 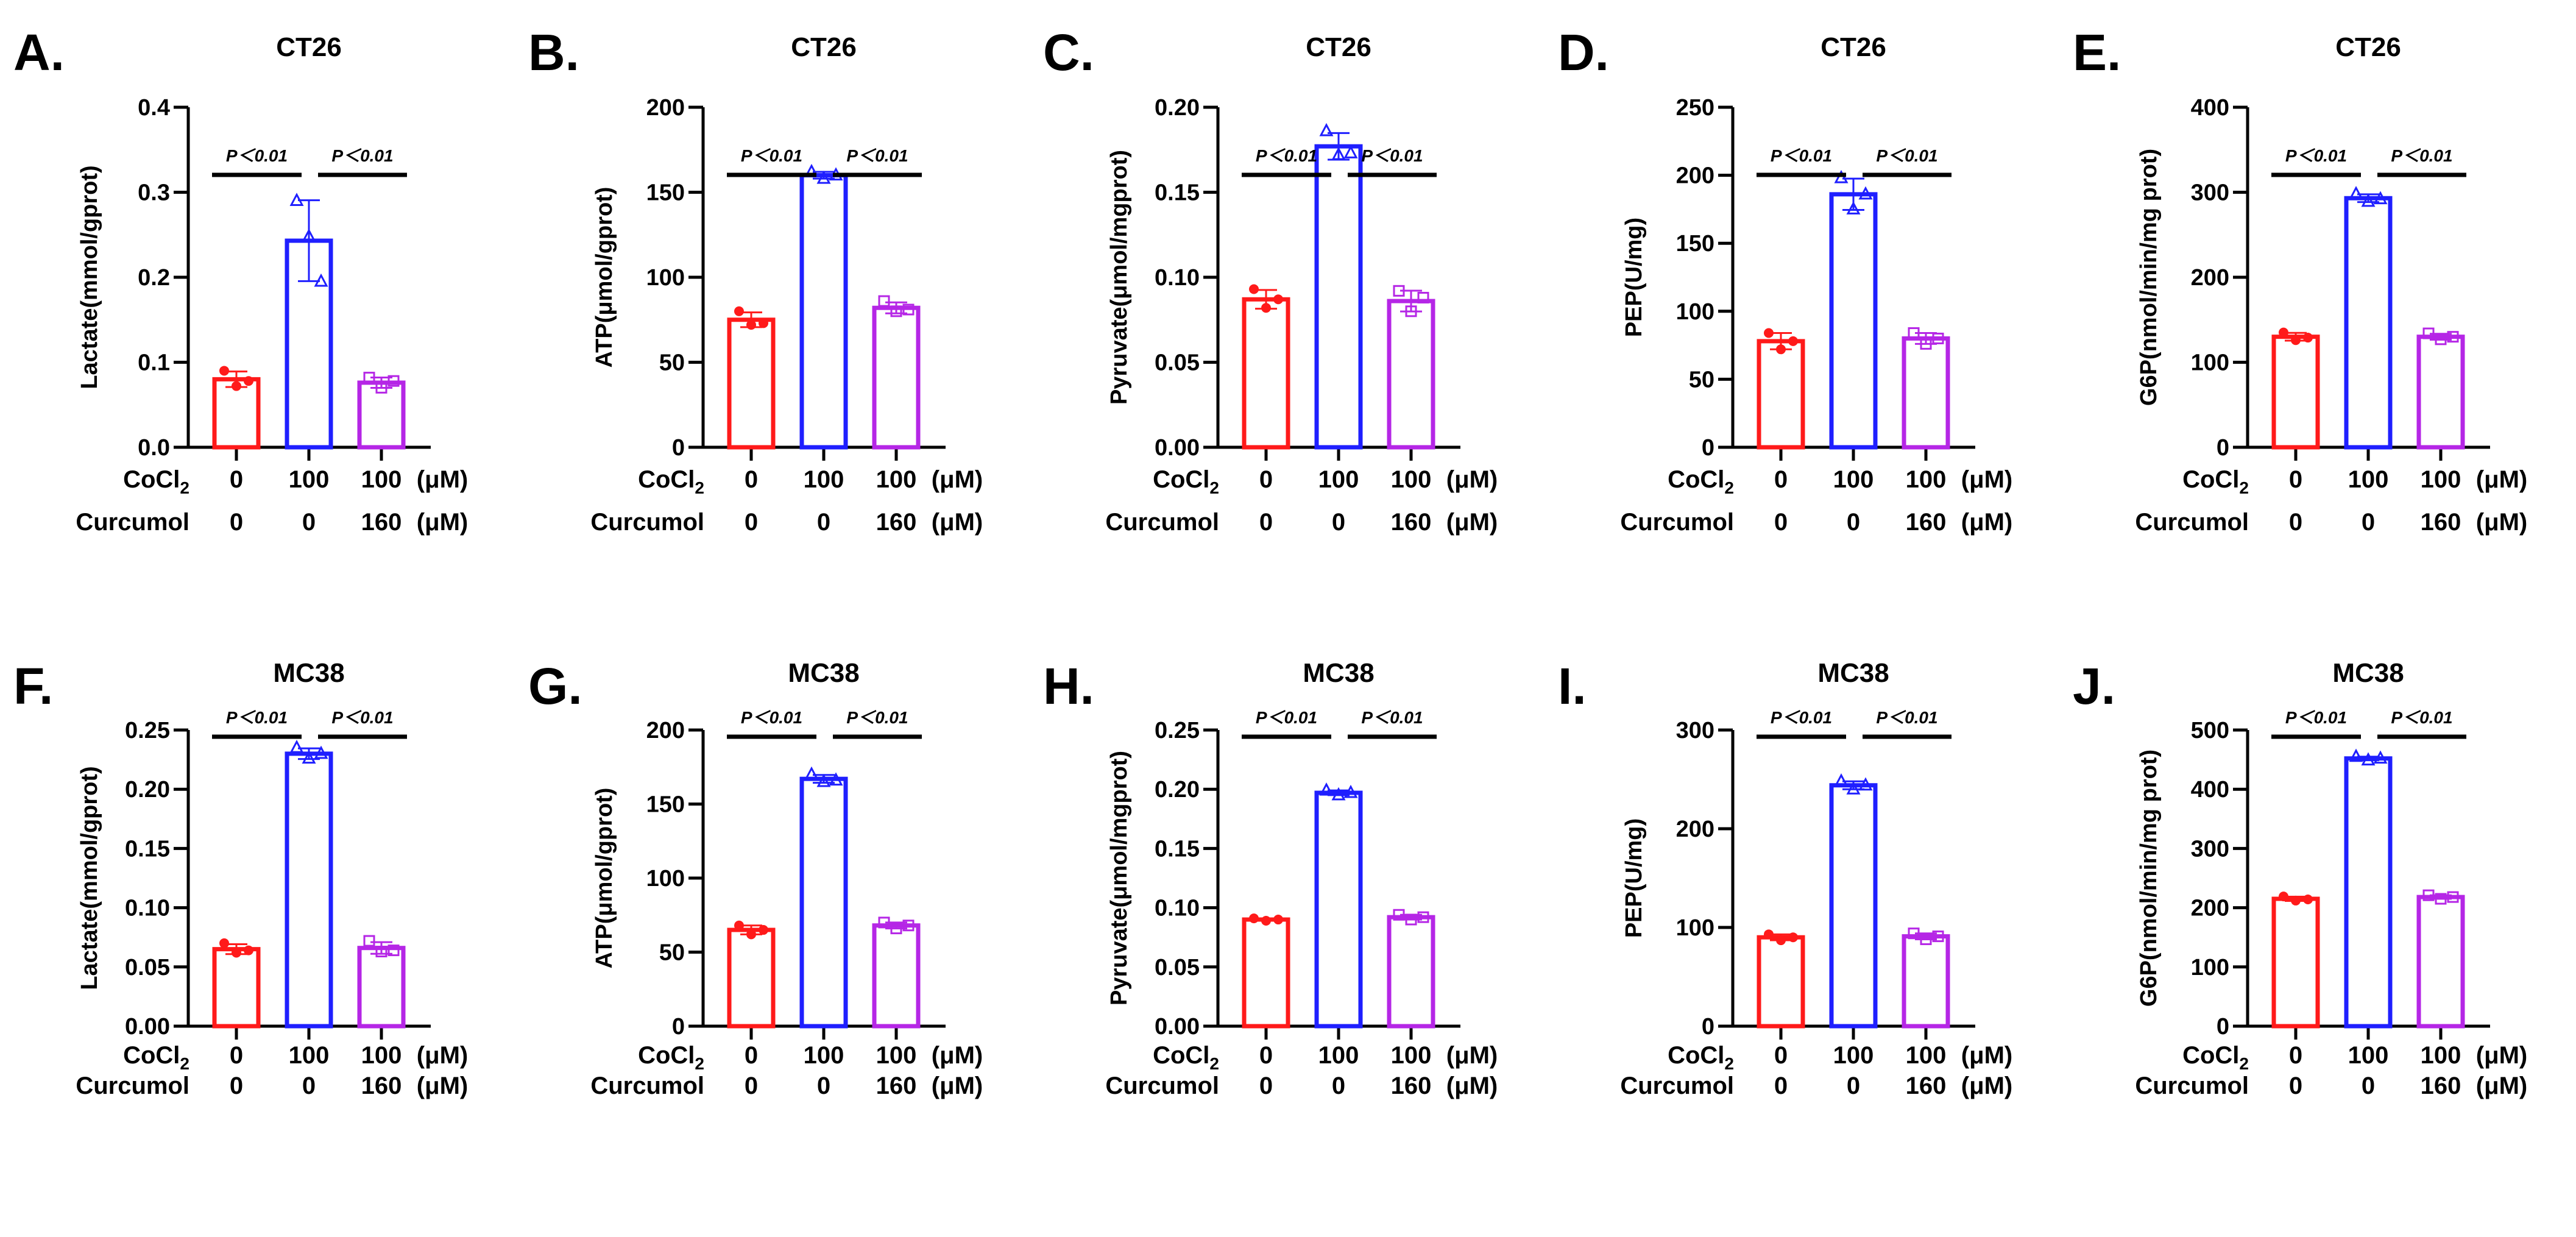 What do you see at coordinates (147, 790) in the screenshot?
I see `y-tick-label: 0.20` at bounding box center [147, 790].